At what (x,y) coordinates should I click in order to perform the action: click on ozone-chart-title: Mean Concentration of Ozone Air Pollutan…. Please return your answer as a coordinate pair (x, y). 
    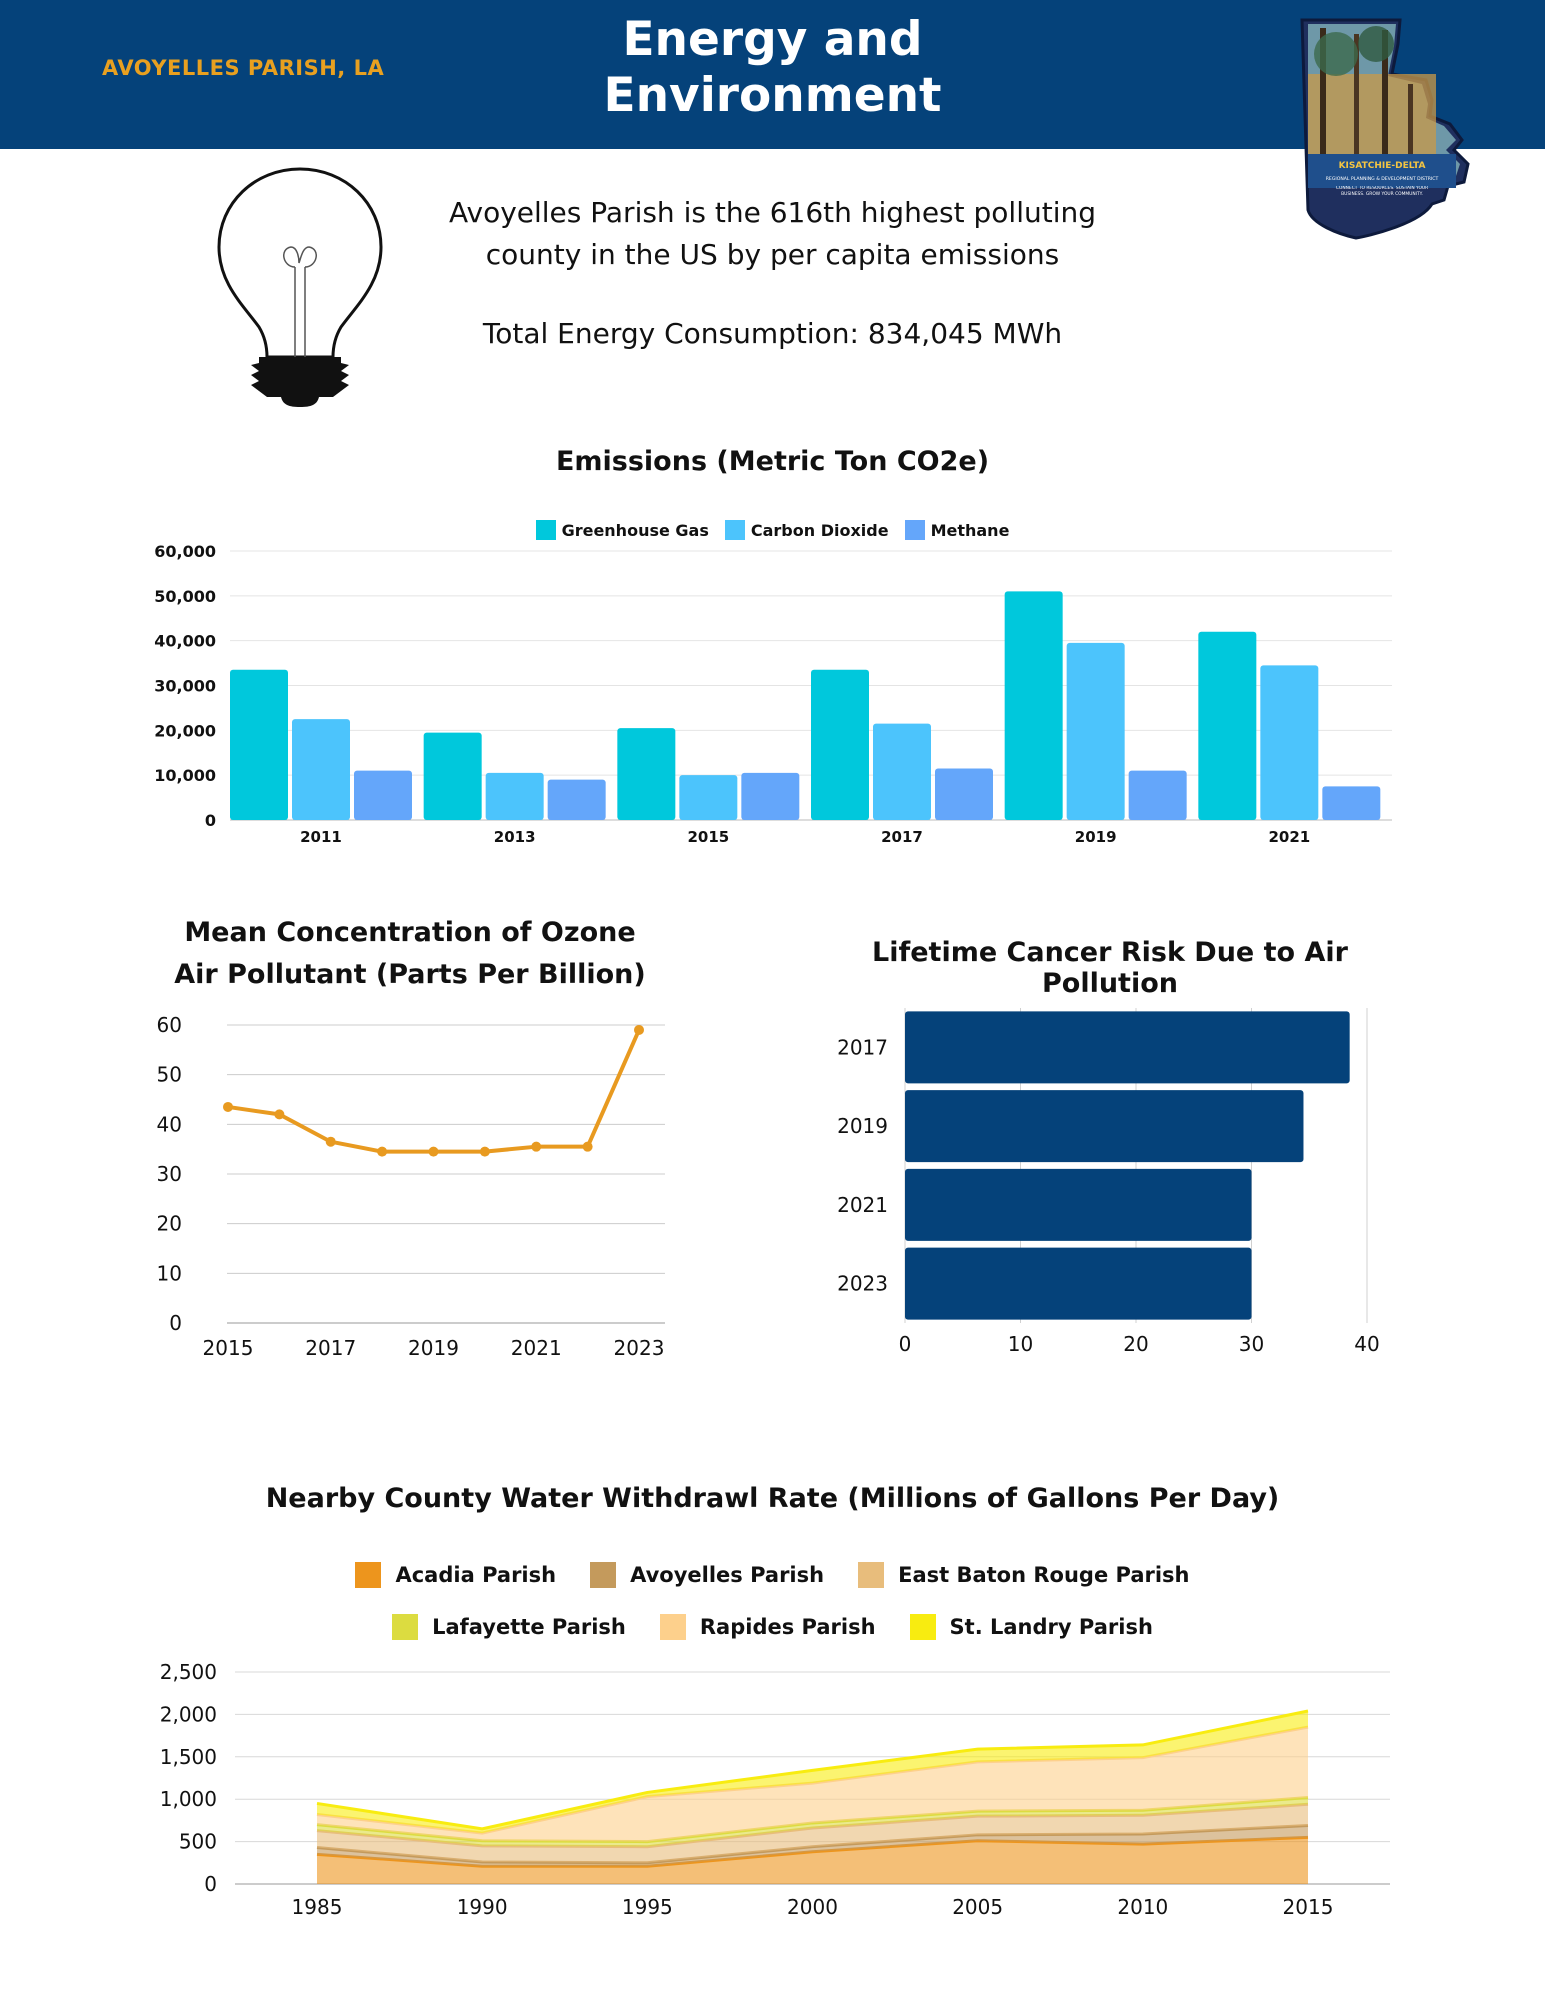
    Looking at the image, I should click on (410, 954).